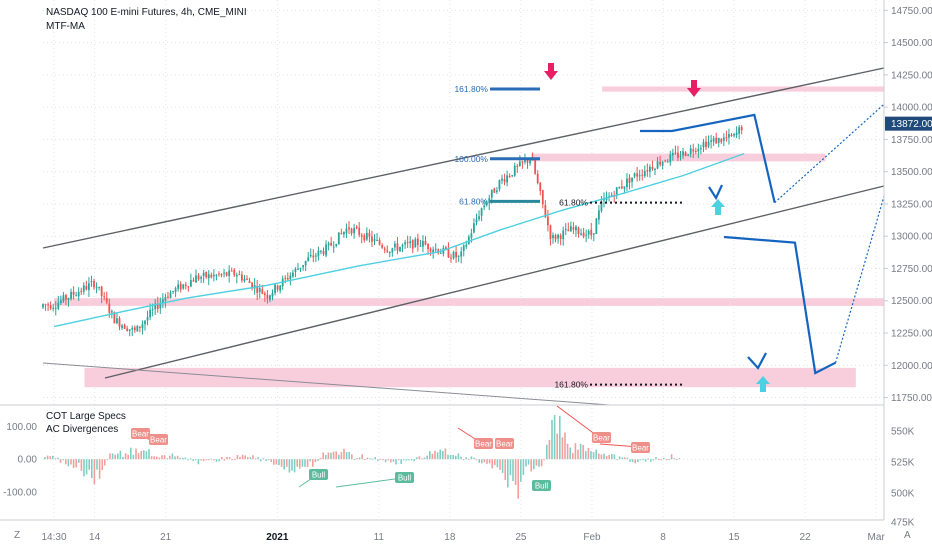  What do you see at coordinates (86, 416) in the screenshot?
I see `sub-pane-title: COT Large Specs` at bounding box center [86, 416].